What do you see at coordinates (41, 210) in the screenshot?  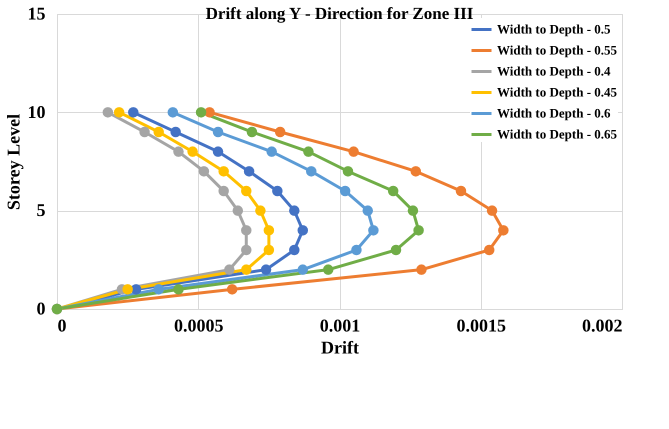 I see `y-tick-label: 5` at bounding box center [41, 210].